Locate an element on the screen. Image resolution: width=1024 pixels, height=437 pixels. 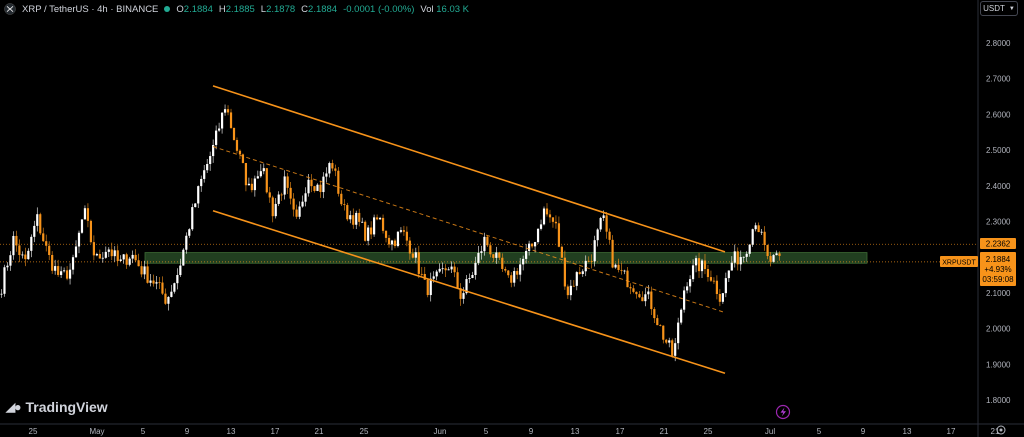
price-tick-label: 2.4000 is located at coordinates (998, 186).